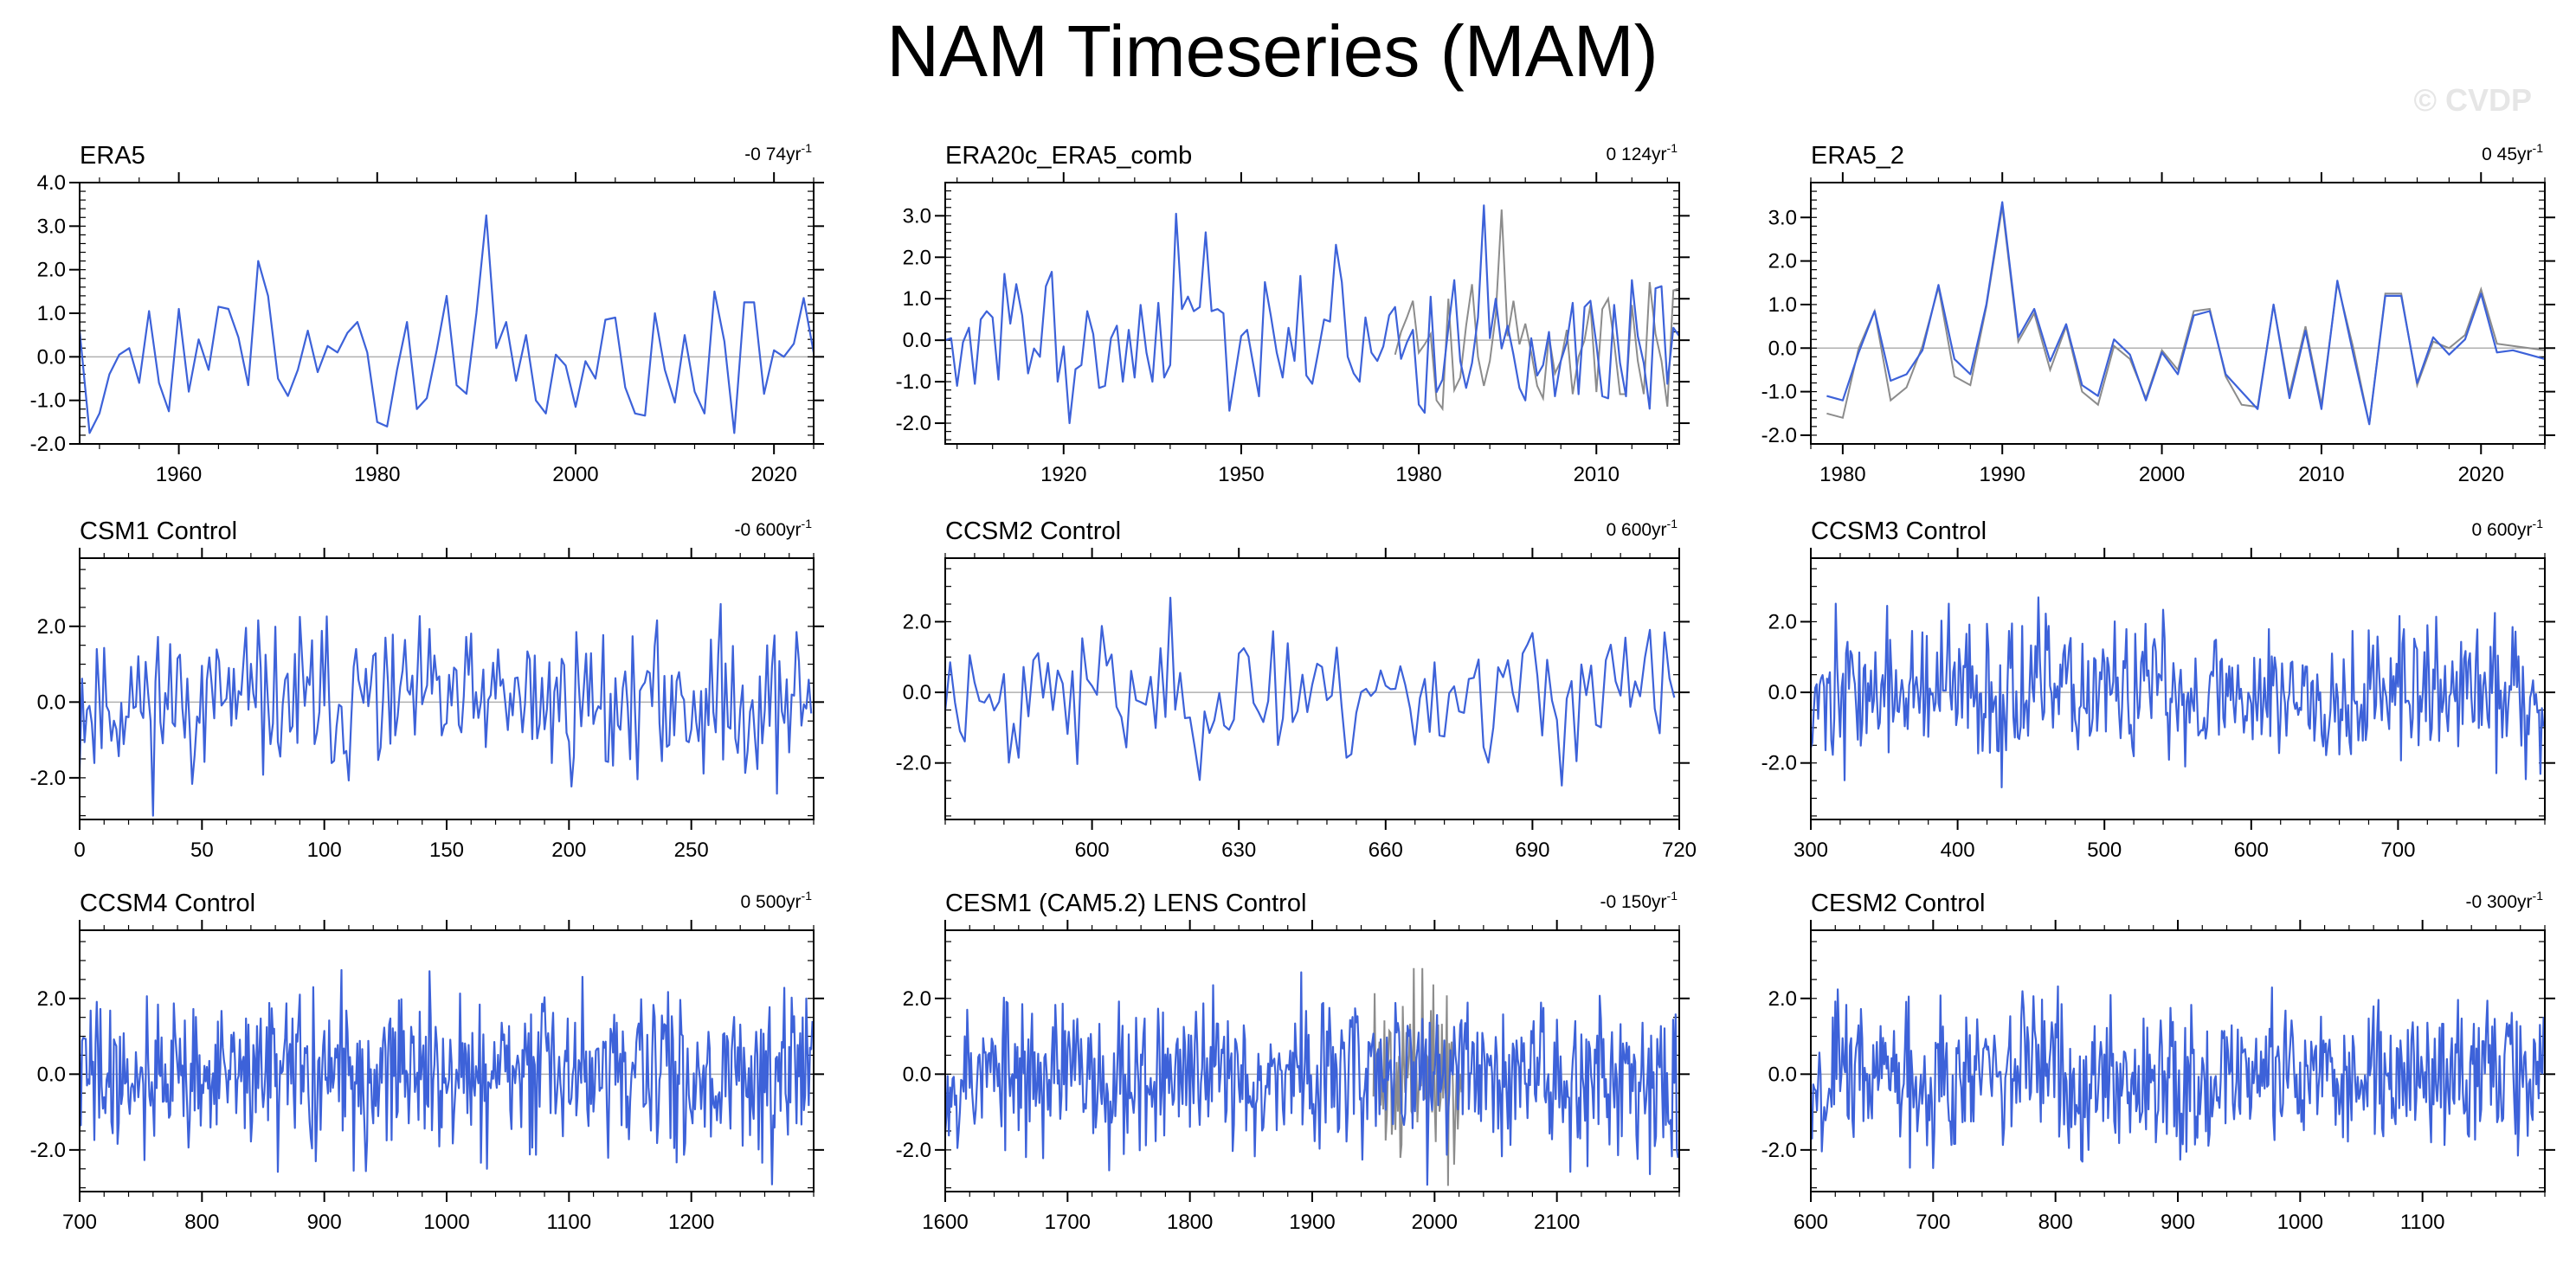  I want to click on figure-title: NAM Timeseries (MAM), so click(1272, 51).